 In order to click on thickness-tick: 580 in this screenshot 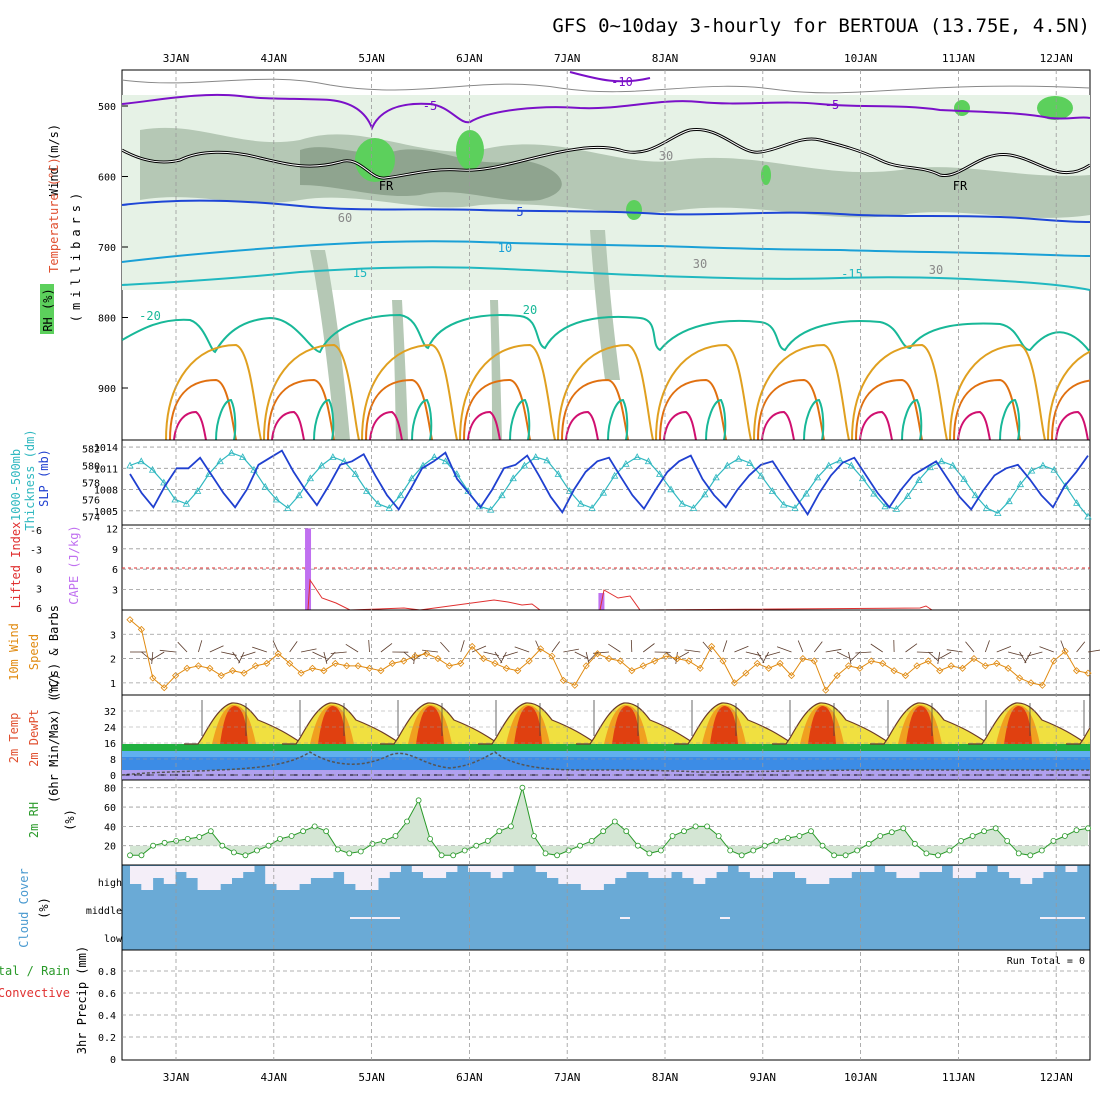, I will do `click(91, 467)`.